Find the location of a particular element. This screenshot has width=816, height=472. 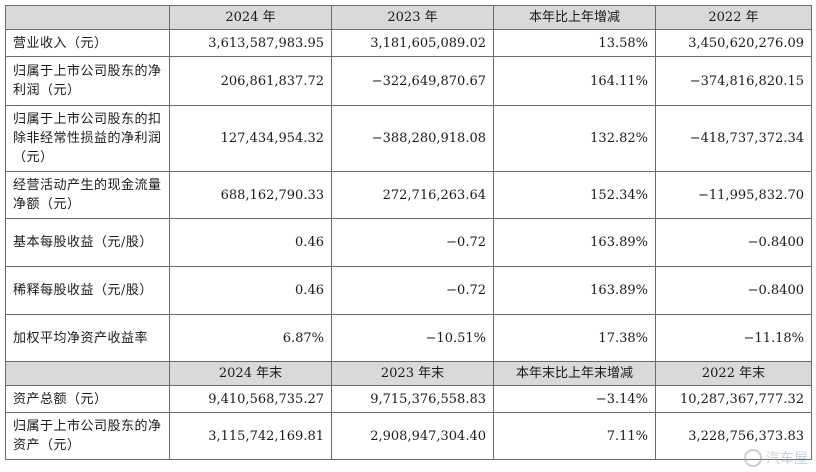

header-cell: 2023 年 is located at coordinates (412, 17).